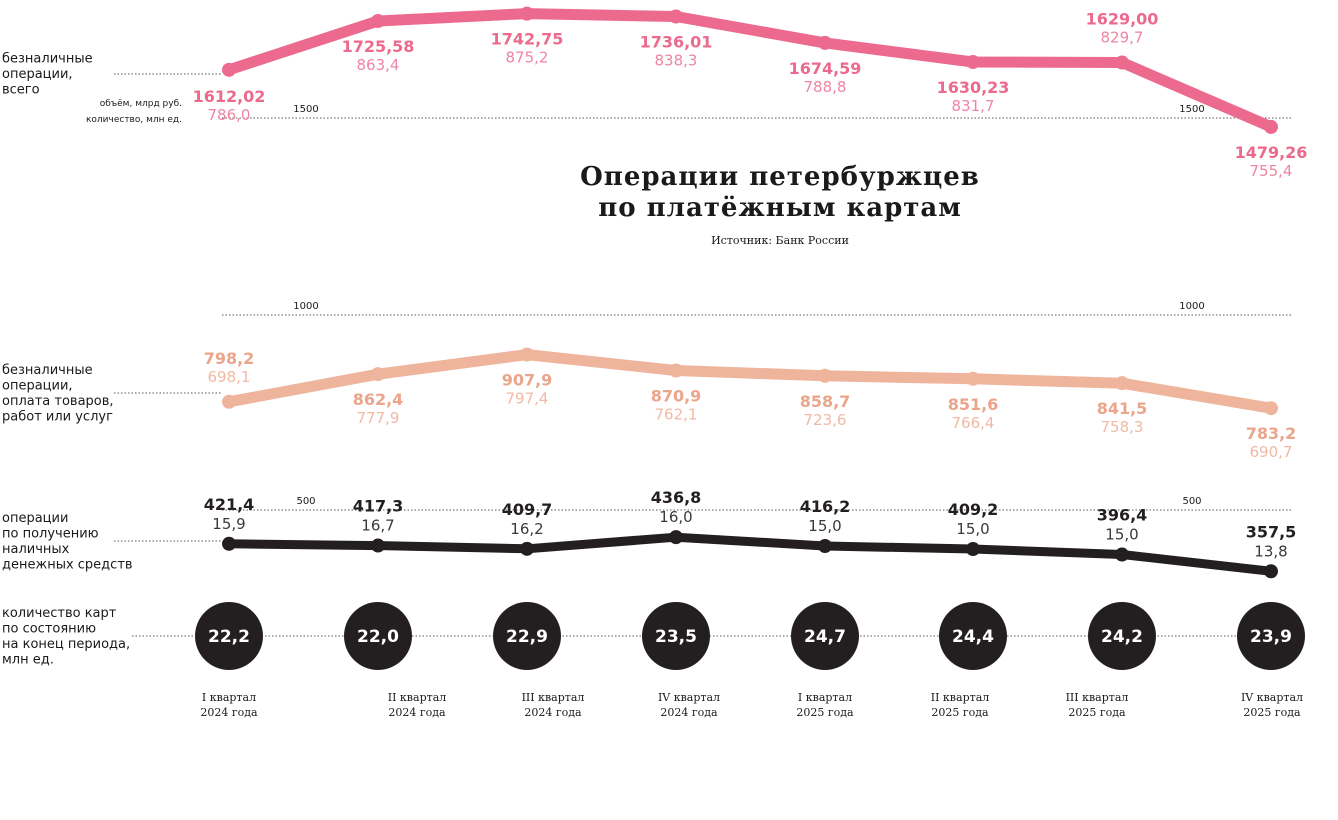 This screenshot has width=1338, height=820. Describe the element at coordinates (675, 517) in the screenshot. I see `cash-count-label: 16,0` at that location.